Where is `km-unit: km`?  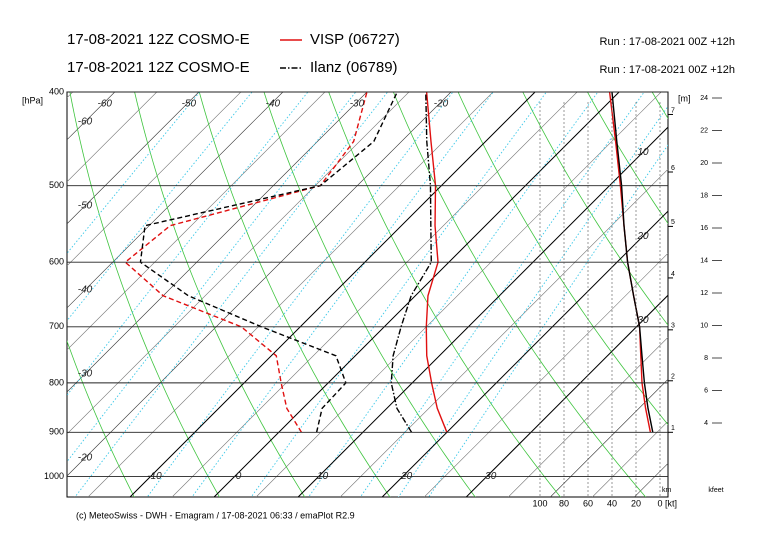
km-unit: km is located at coordinates (667, 490).